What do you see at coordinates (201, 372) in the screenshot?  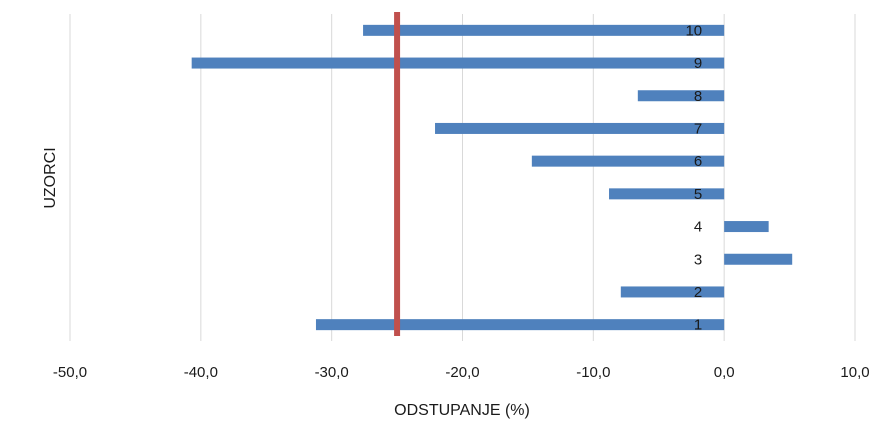 I see `x-tick-label: -40,0` at bounding box center [201, 372].